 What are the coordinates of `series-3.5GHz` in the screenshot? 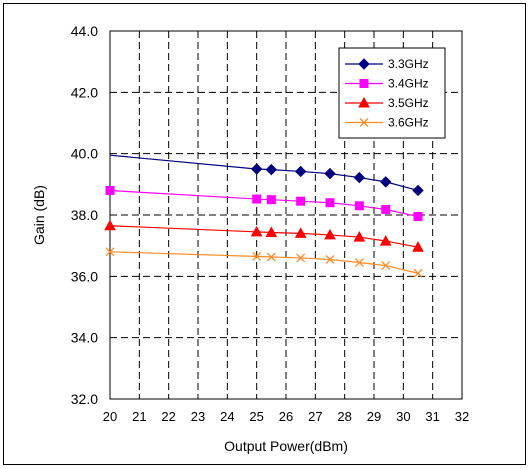 It's located at (264, 235).